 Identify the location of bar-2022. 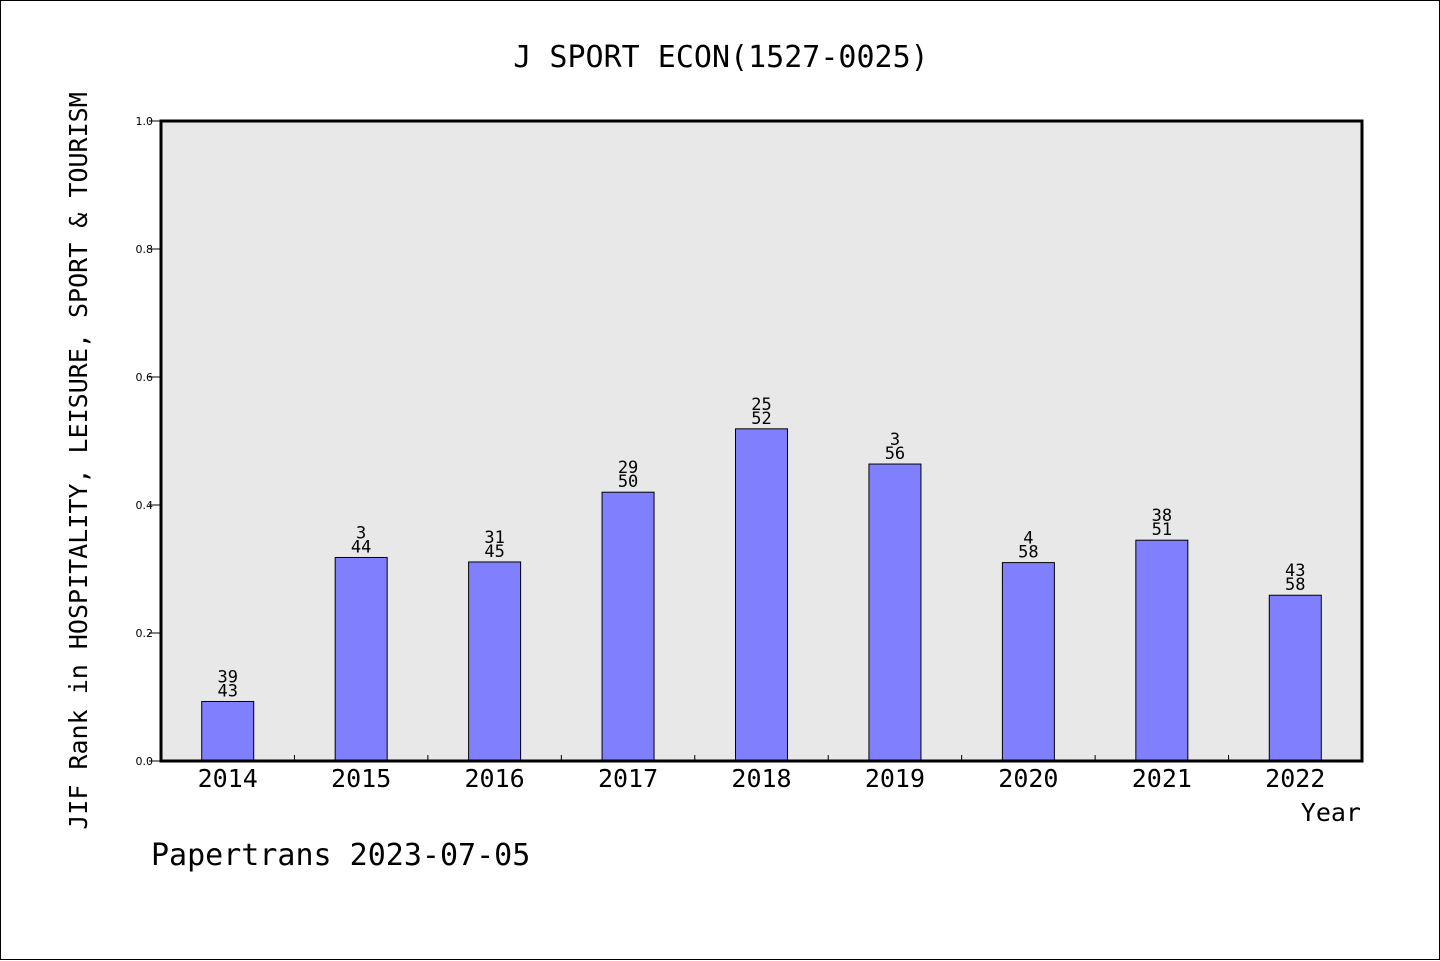
(1295, 678).